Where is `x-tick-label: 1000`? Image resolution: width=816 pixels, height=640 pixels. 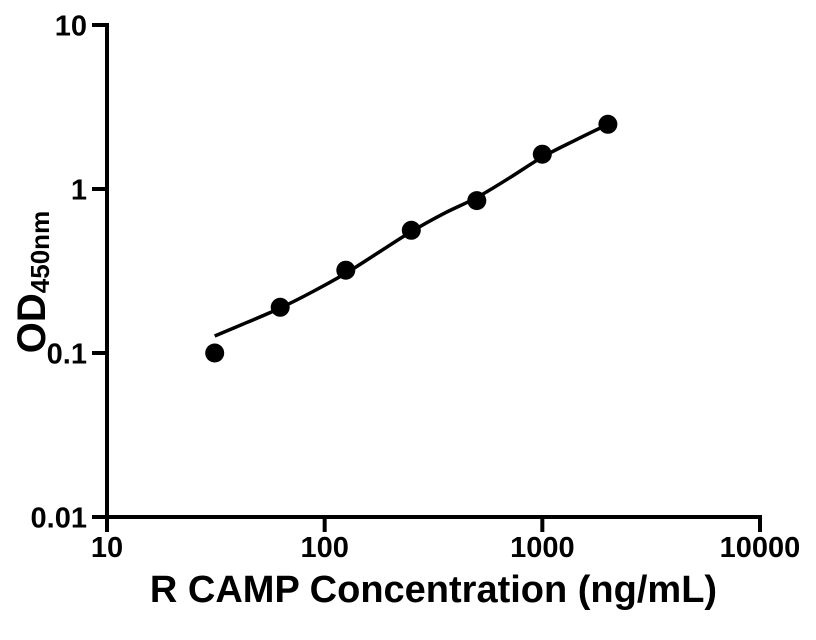 x-tick-label: 1000 is located at coordinates (542, 548).